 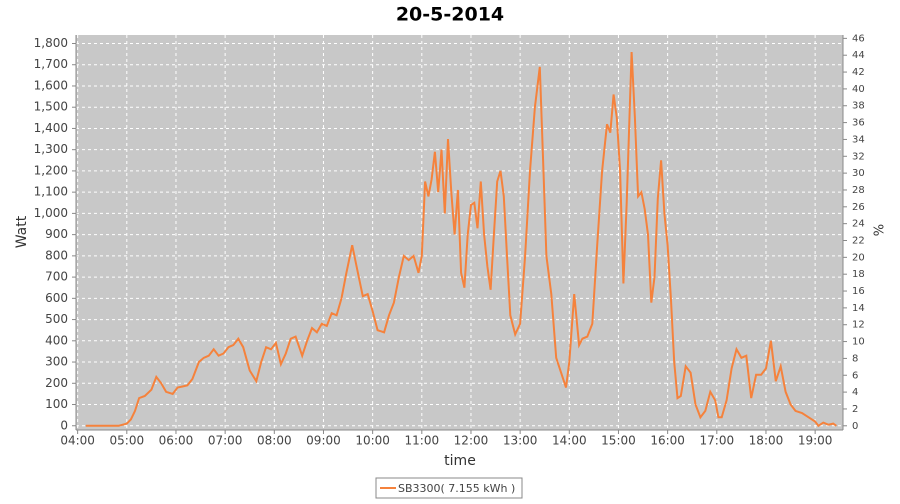 What do you see at coordinates (569, 441) in the screenshot?
I see `x-tick-label: 14:00` at bounding box center [569, 441].